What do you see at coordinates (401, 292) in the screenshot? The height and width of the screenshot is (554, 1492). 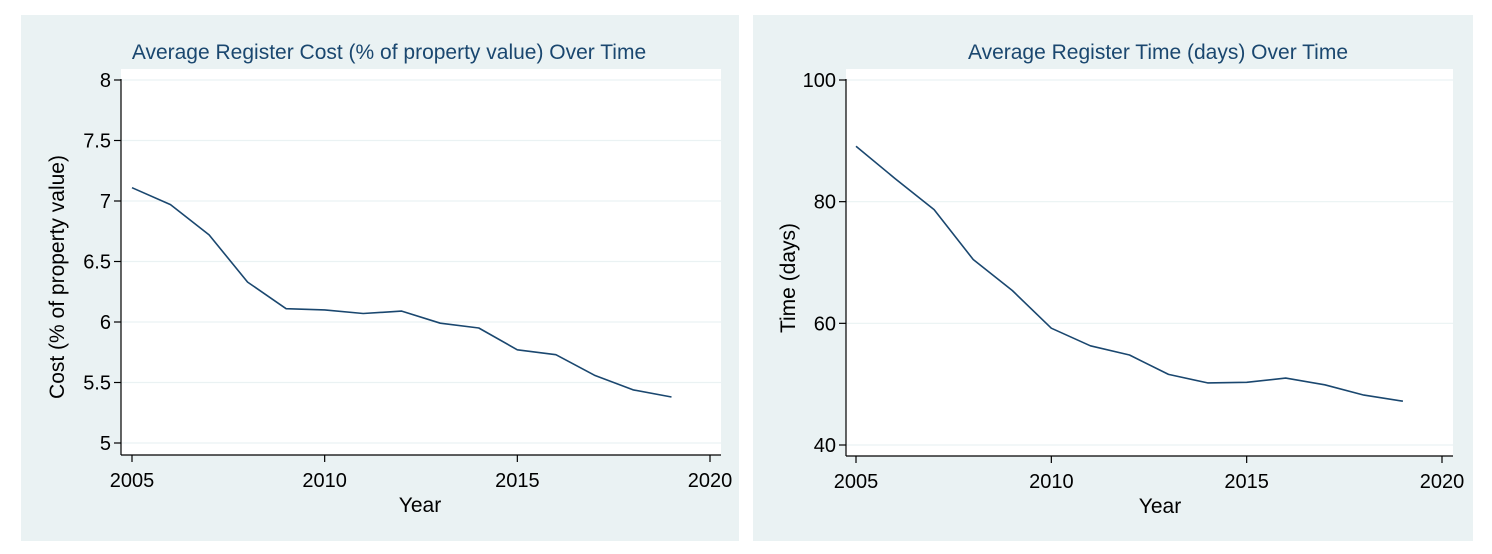 I see `series-line` at bounding box center [401, 292].